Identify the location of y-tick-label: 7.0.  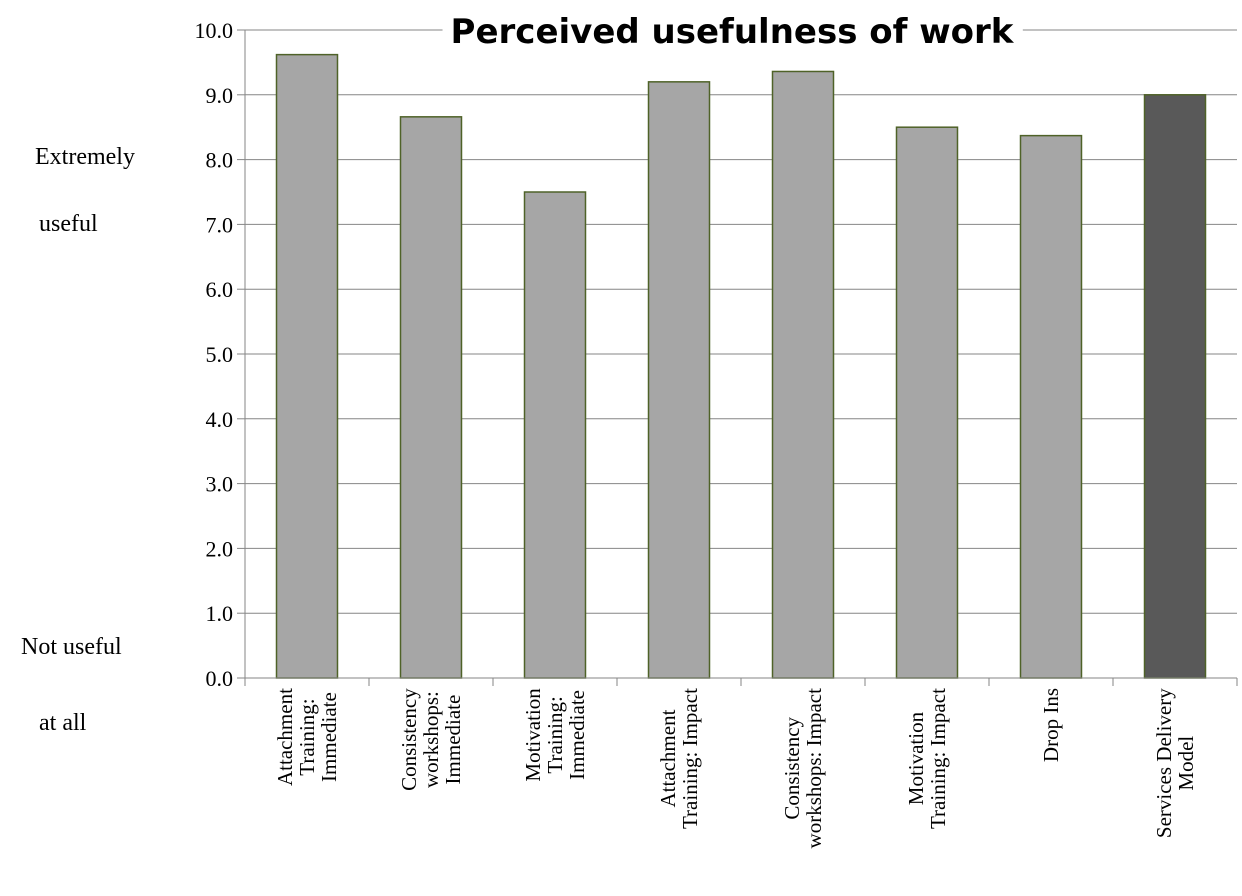
(220, 224).